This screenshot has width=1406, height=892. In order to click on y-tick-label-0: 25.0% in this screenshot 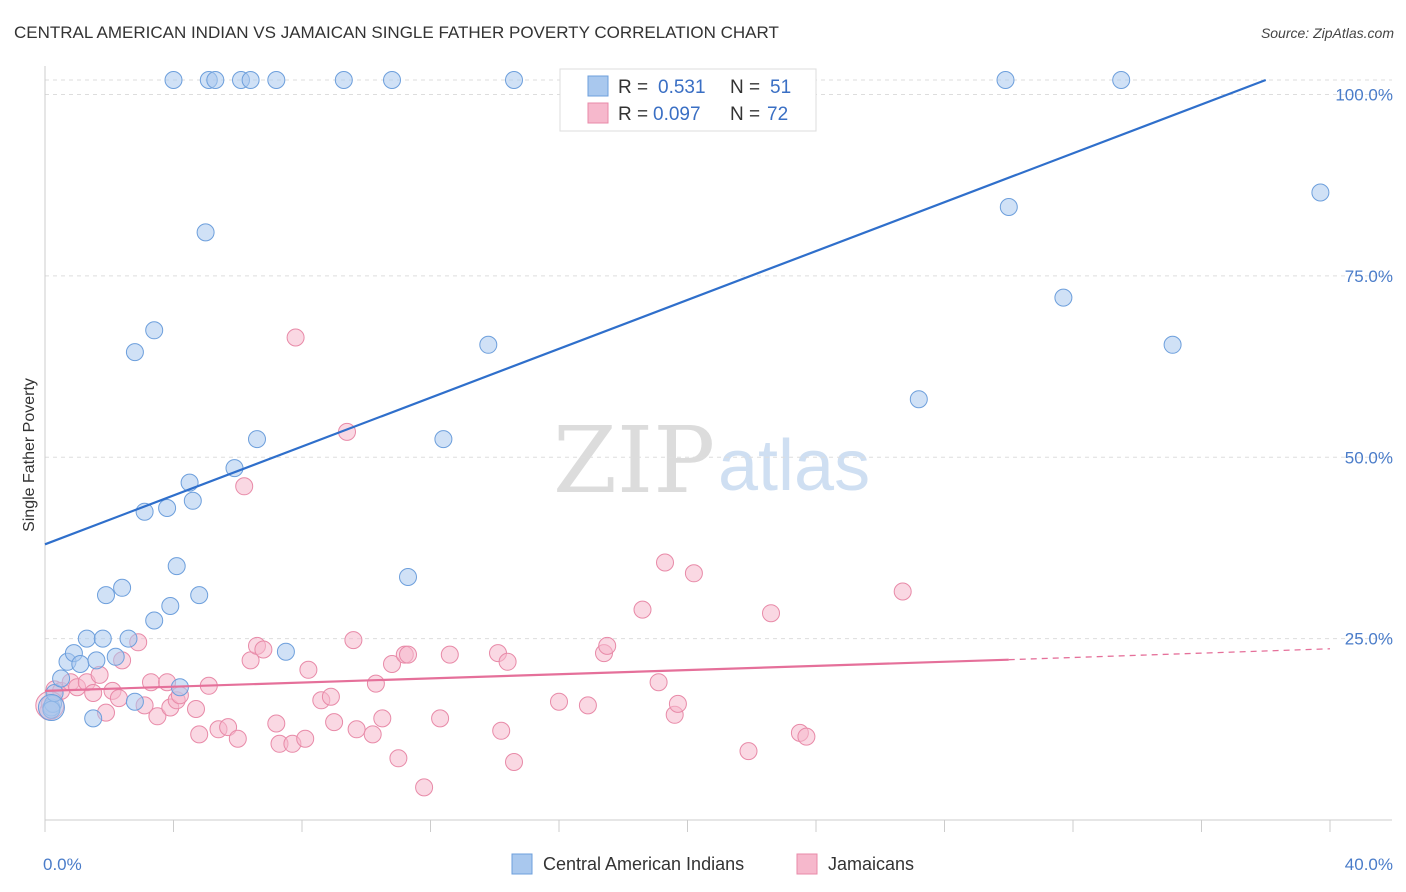, I will do `click(1369, 639)`.